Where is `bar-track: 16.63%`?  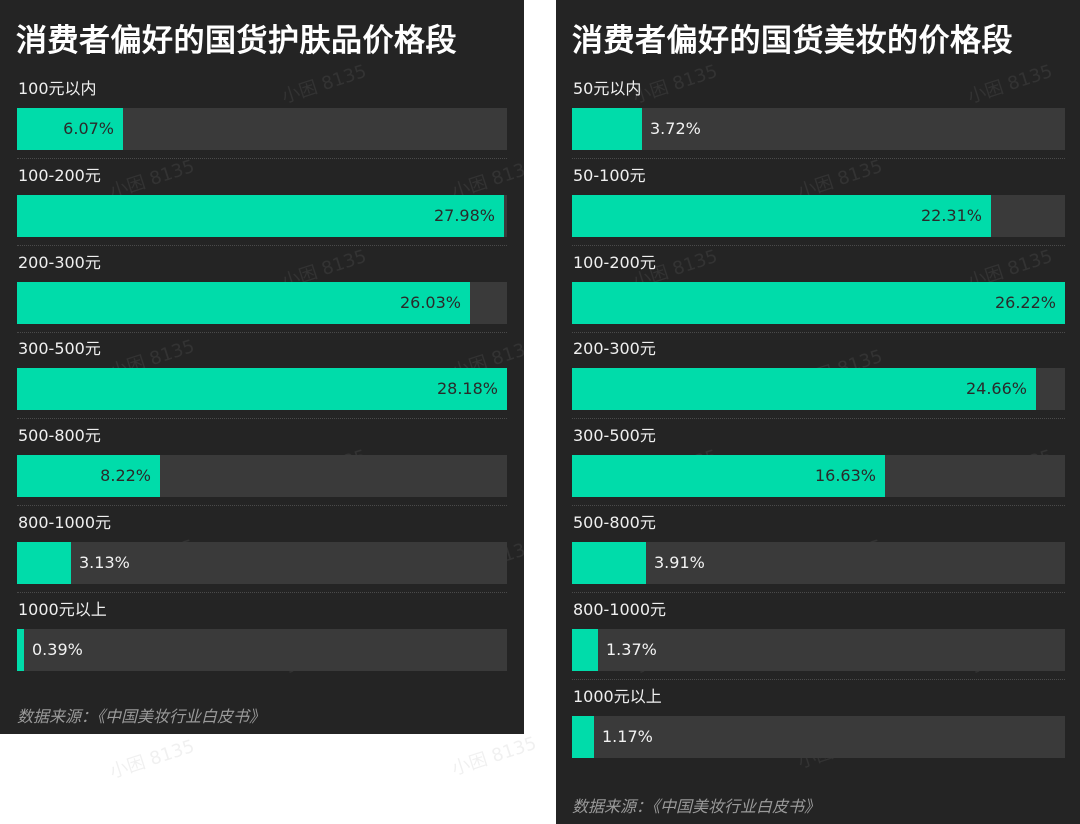
bar-track: 16.63% is located at coordinates (818, 476).